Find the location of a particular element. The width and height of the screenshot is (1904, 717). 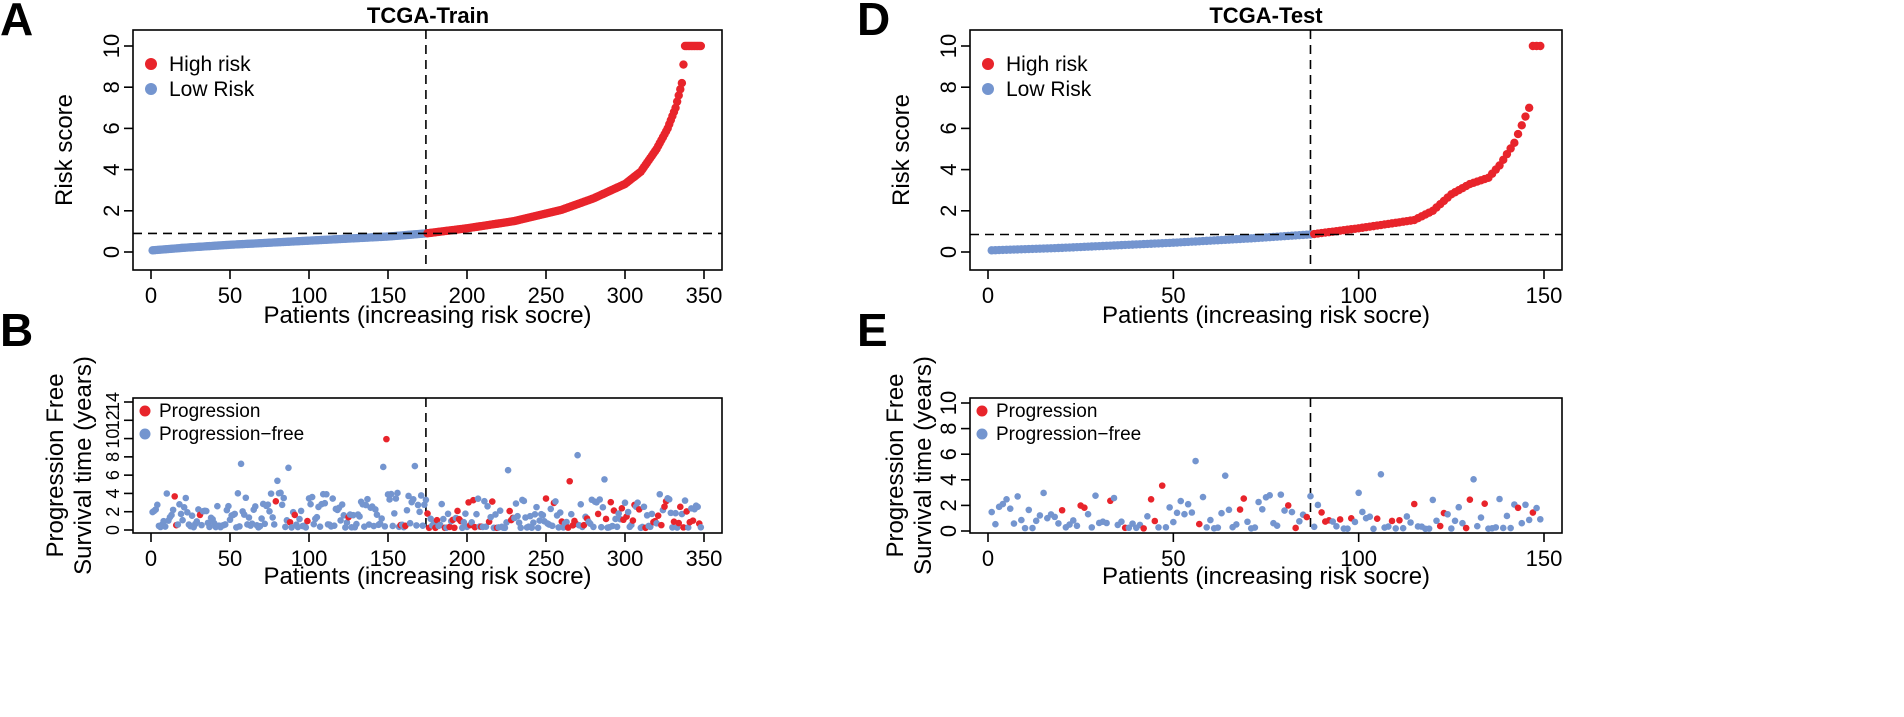

chart-title: TCGA-Test is located at coordinates (1266, 15).